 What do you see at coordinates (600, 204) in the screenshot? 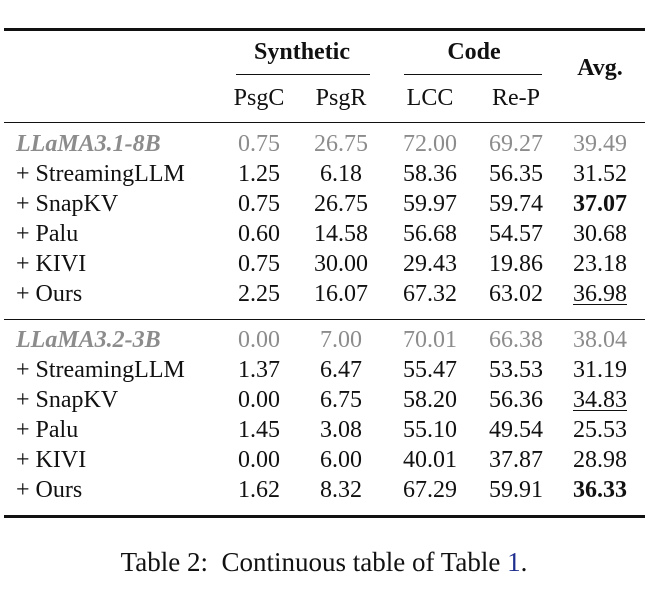
I see `table-cell-avg: 37.07` at bounding box center [600, 204].